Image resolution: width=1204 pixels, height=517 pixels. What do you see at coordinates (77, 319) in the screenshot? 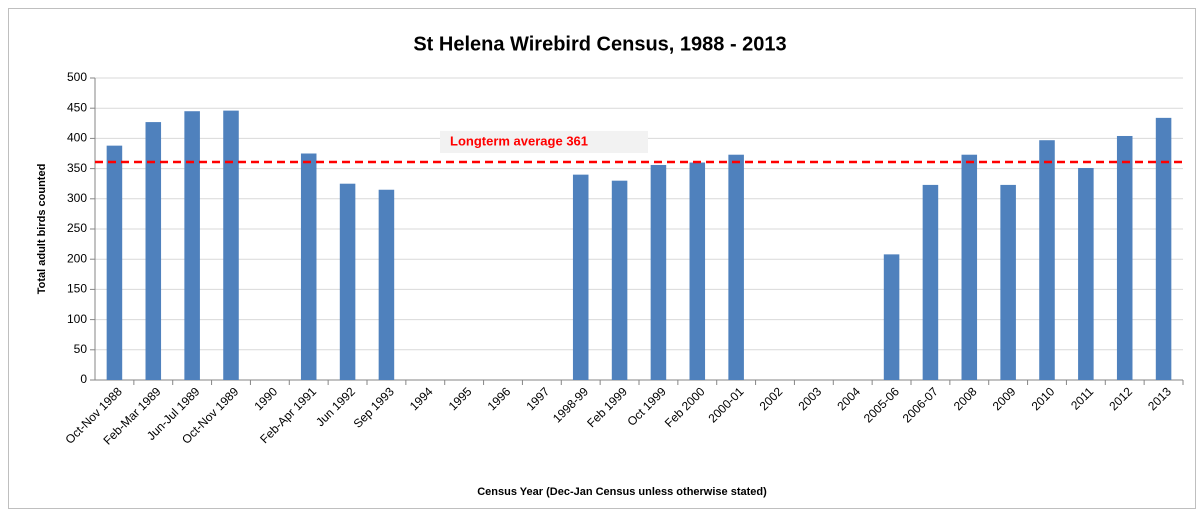
I see `y-tick-label: 100` at bounding box center [77, 319].